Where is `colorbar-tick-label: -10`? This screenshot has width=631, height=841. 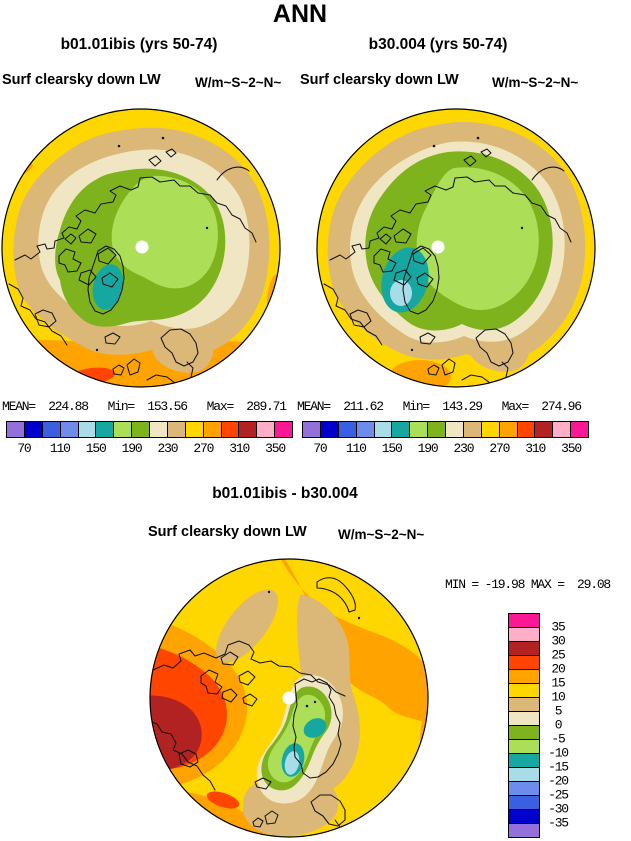
colorbar-tick-label: -10 is located at coordinates (558, 753).